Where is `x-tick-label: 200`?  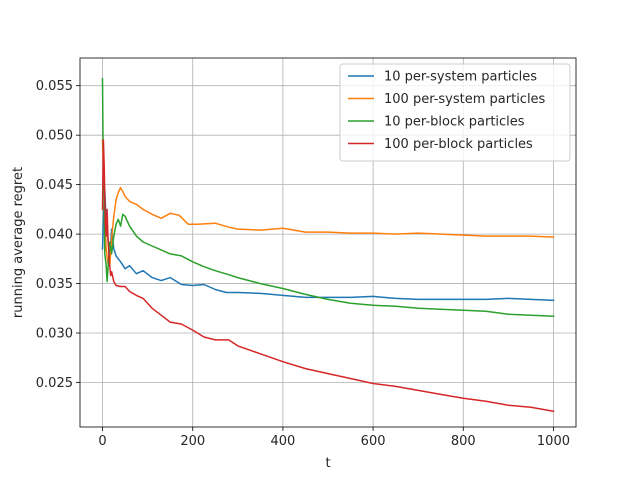
x-tick-label: 200 is located at coordinates (192, 441).